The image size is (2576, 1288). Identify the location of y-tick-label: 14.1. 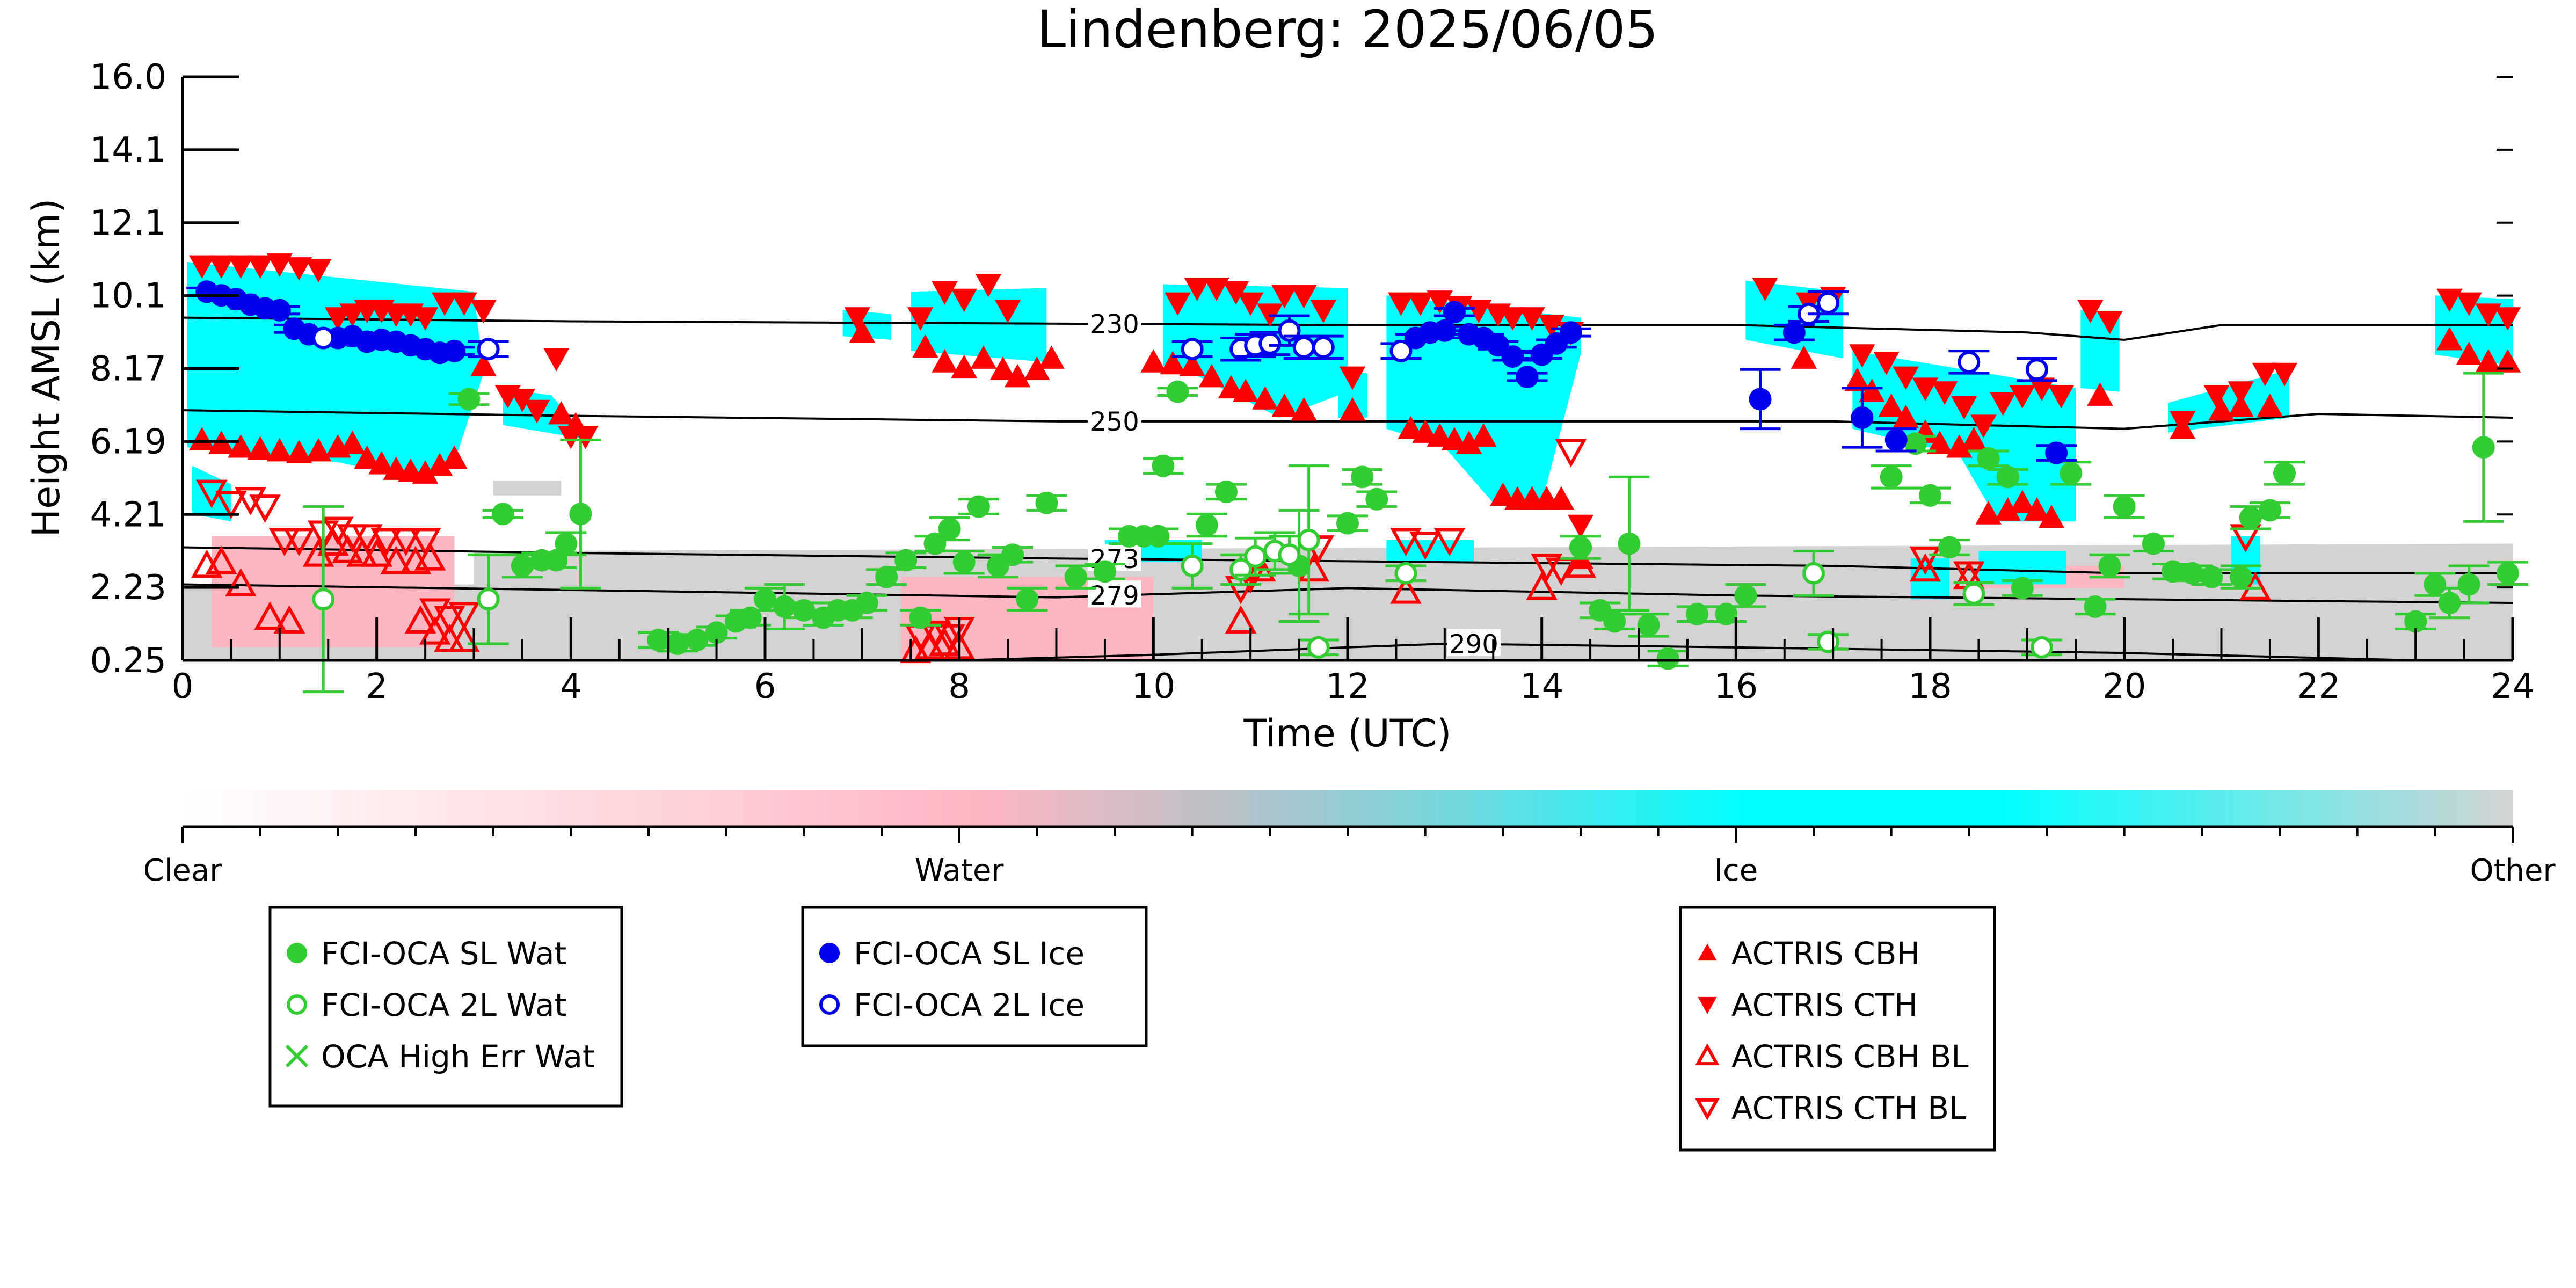
(128, 150).